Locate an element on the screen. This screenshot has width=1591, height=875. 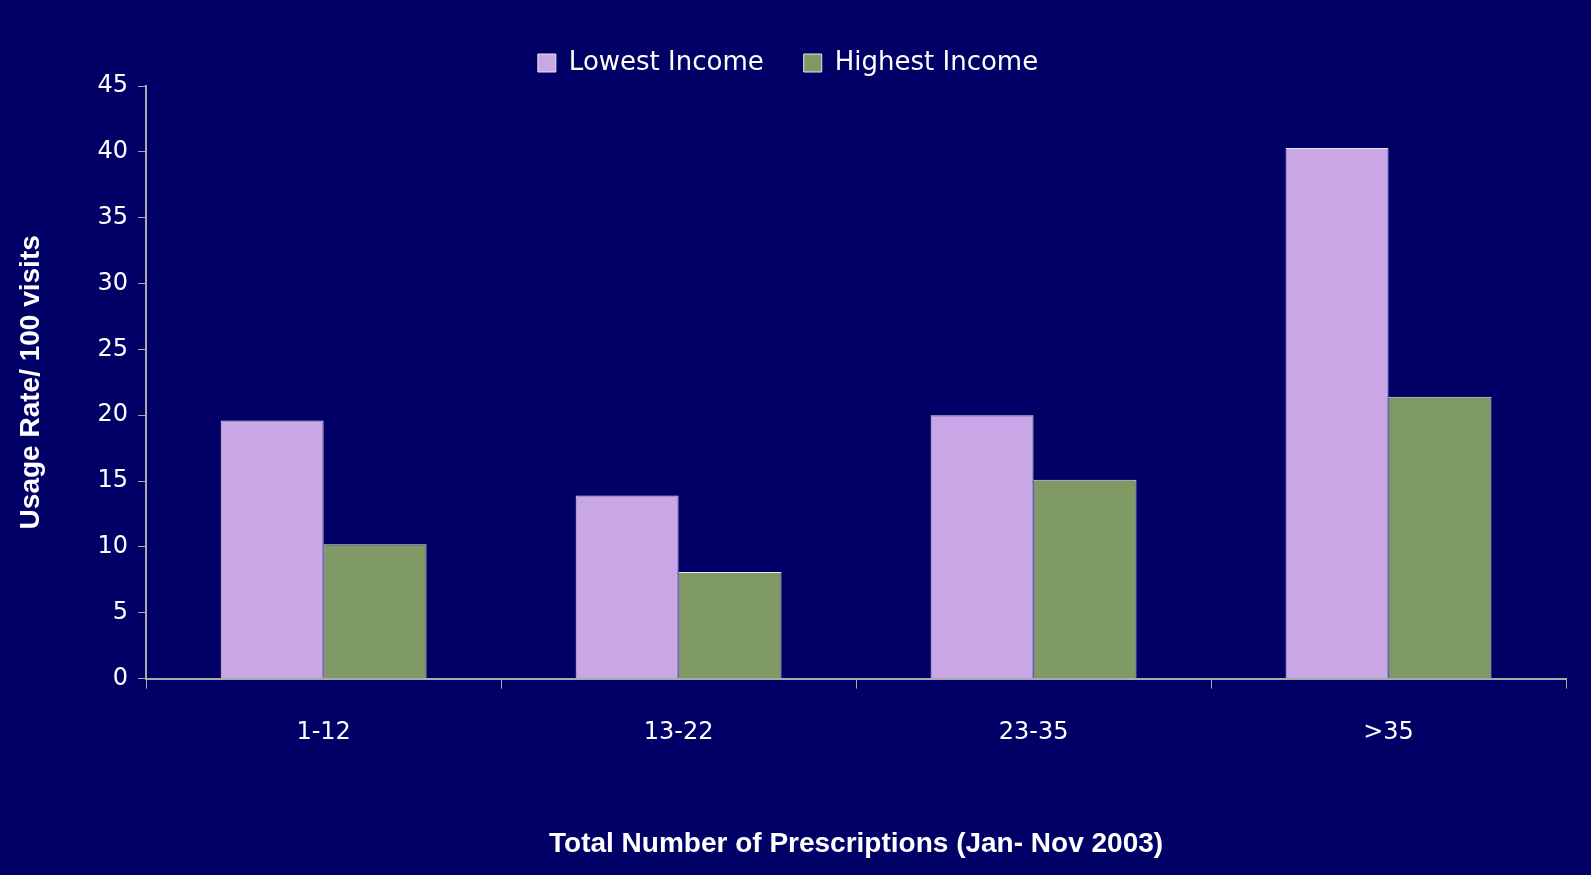
y-tick-label: 5 is located at coordinates (120, 610).